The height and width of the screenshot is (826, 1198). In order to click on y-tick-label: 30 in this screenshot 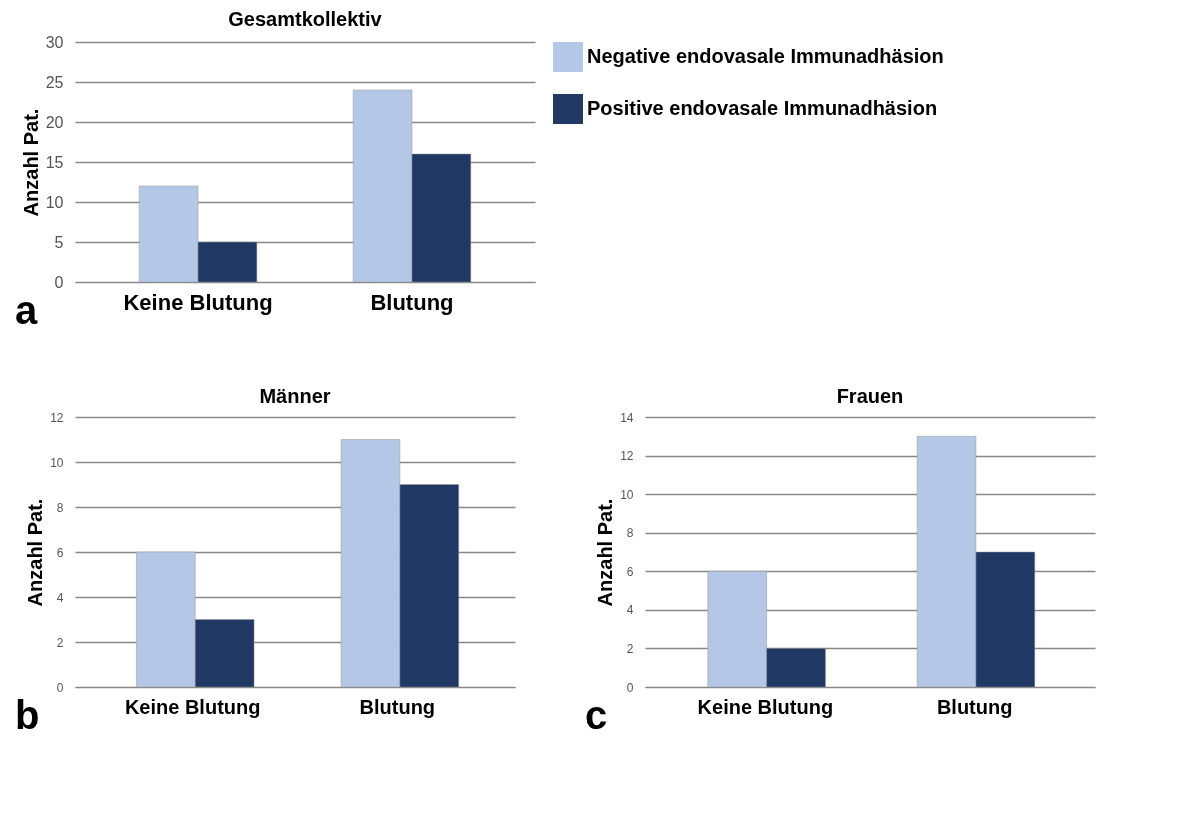, I will do `click(54, 42)`.